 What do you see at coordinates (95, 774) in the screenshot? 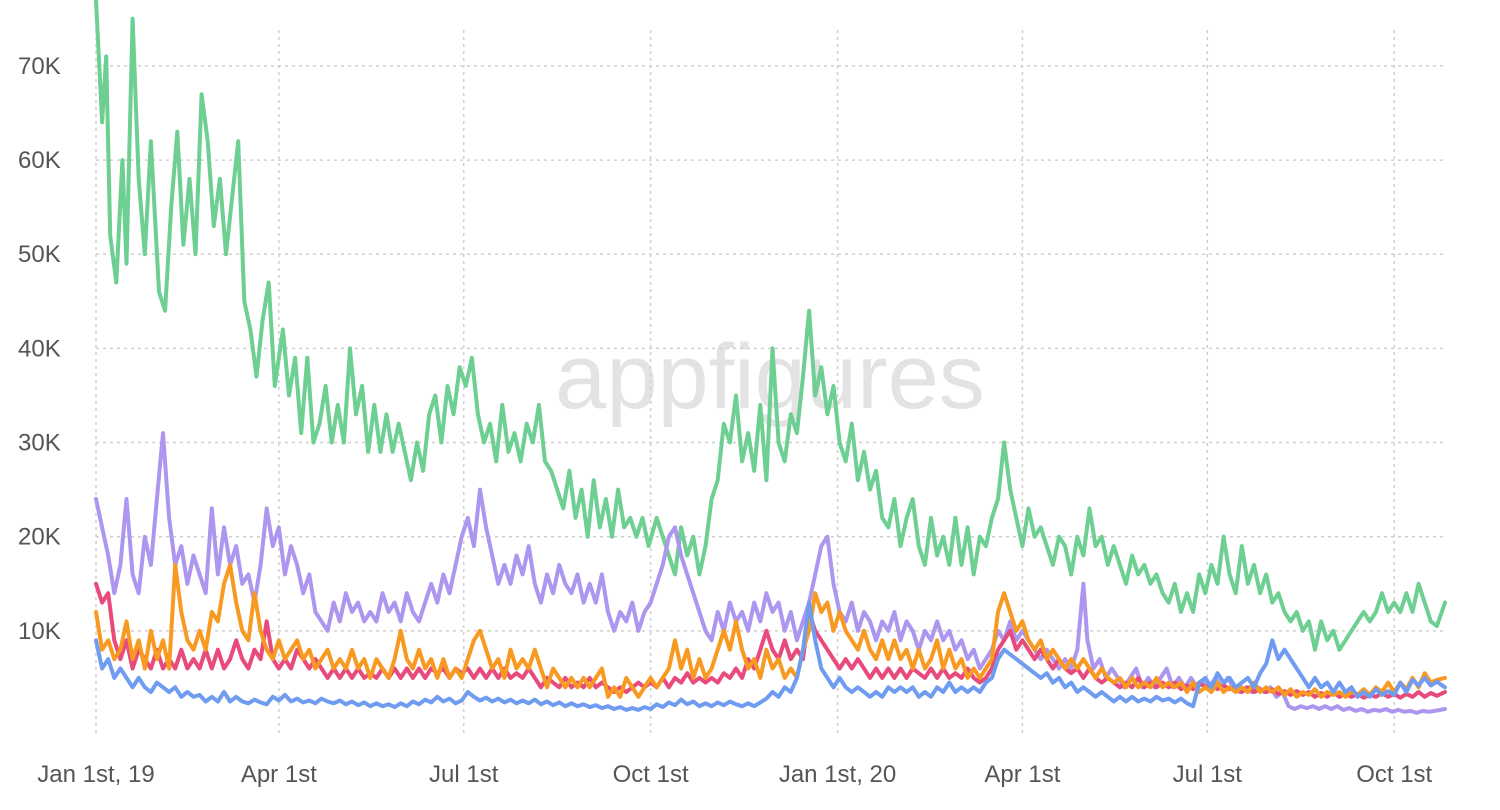
I see `x-tick-label: Jan 1st, 19` at bounding box center [95, 774].